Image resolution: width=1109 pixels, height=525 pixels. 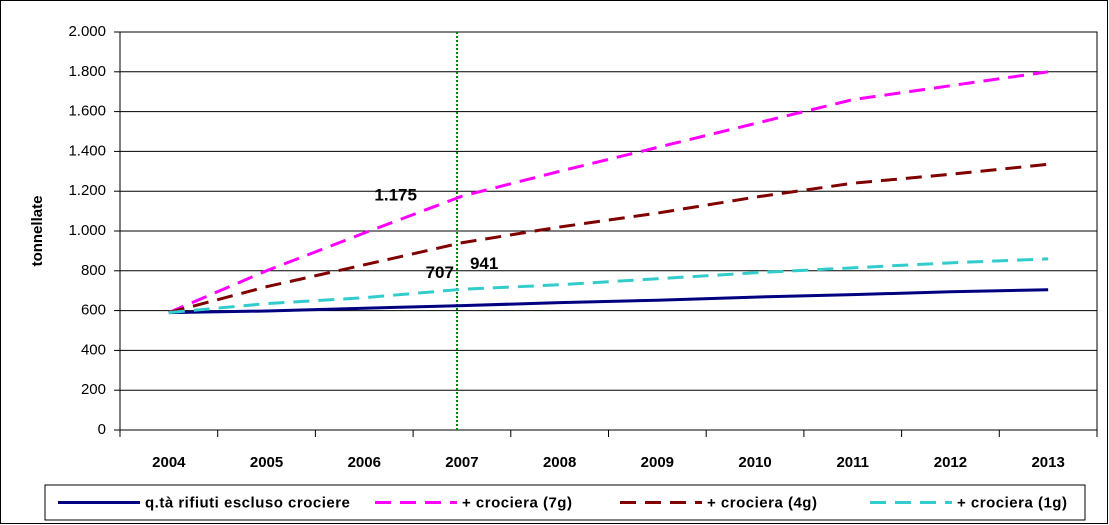 What do you see at coordinates (102, 429) in the screenshot?
I see `y-tick-label: 0` at bounding box center [102, 429].